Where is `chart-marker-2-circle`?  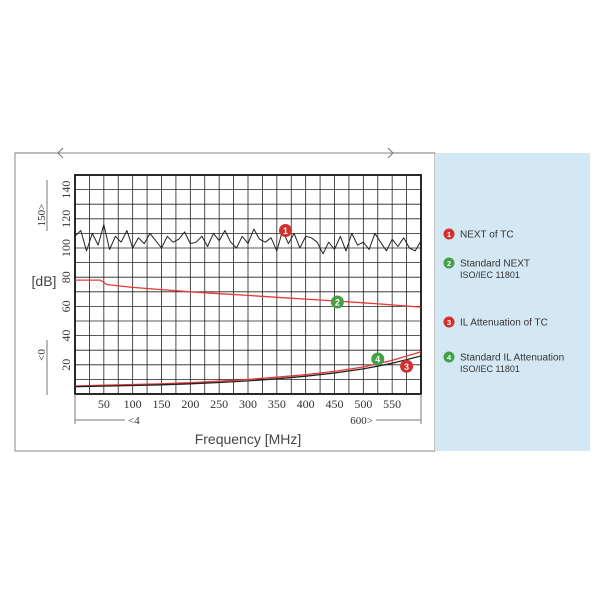 chart-marker-2-circle is located at coordinates (337, 302).